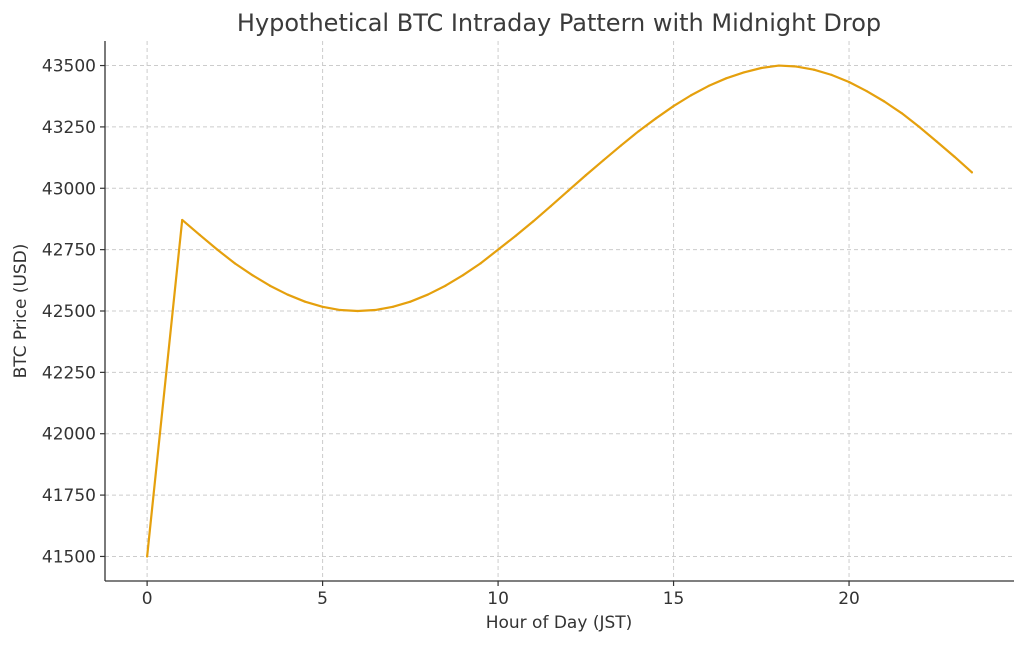 This screenshot has height=648, width=1024. I want to click on x-tick-label: 15, so click(674, 599).